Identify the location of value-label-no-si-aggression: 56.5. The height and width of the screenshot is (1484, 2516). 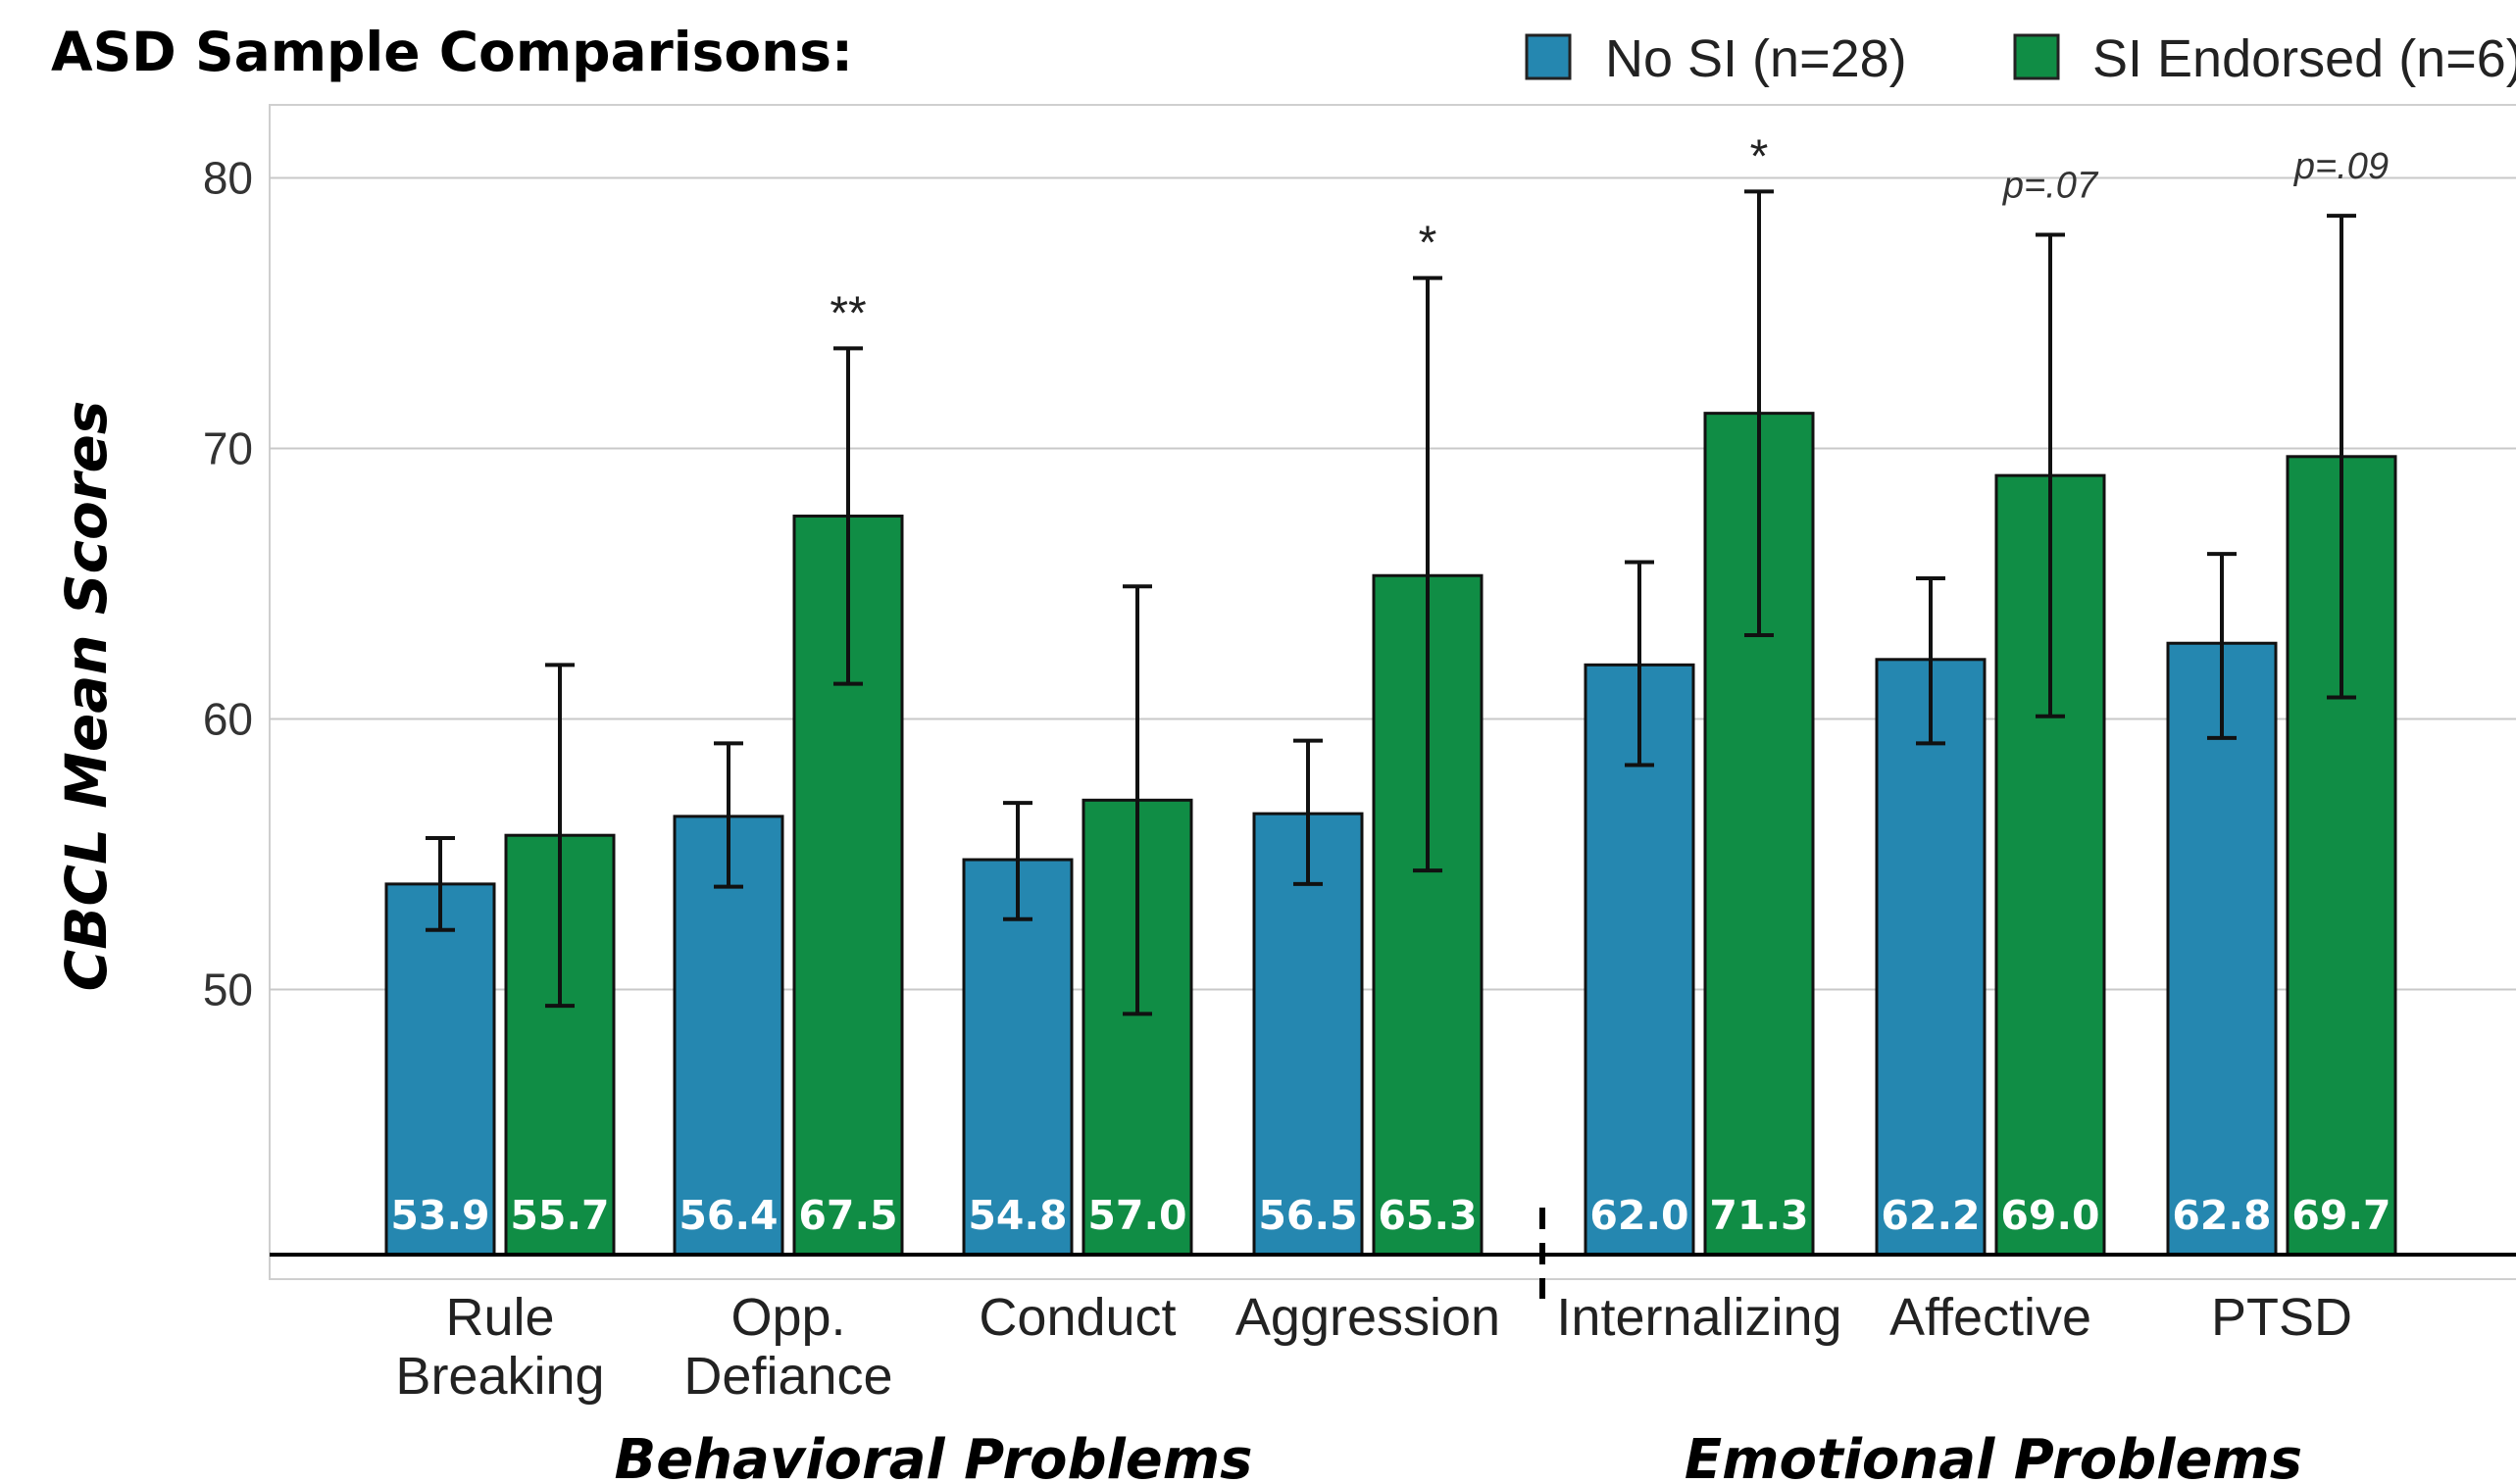
(1308, 1216).